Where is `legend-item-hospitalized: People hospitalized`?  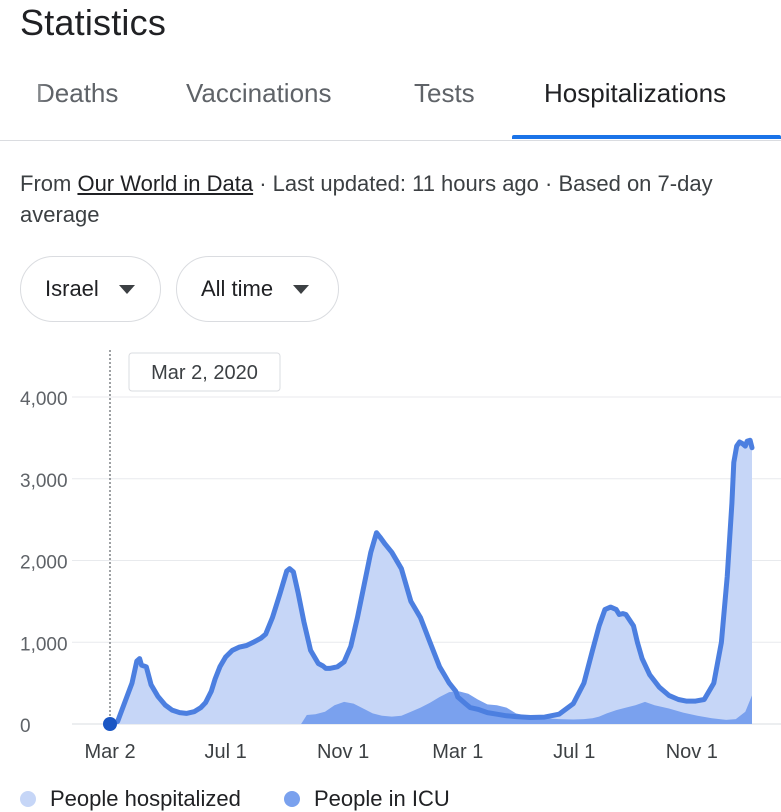 legend-item-hospitalized: People hospitalized is located at coordinates (130, 799).